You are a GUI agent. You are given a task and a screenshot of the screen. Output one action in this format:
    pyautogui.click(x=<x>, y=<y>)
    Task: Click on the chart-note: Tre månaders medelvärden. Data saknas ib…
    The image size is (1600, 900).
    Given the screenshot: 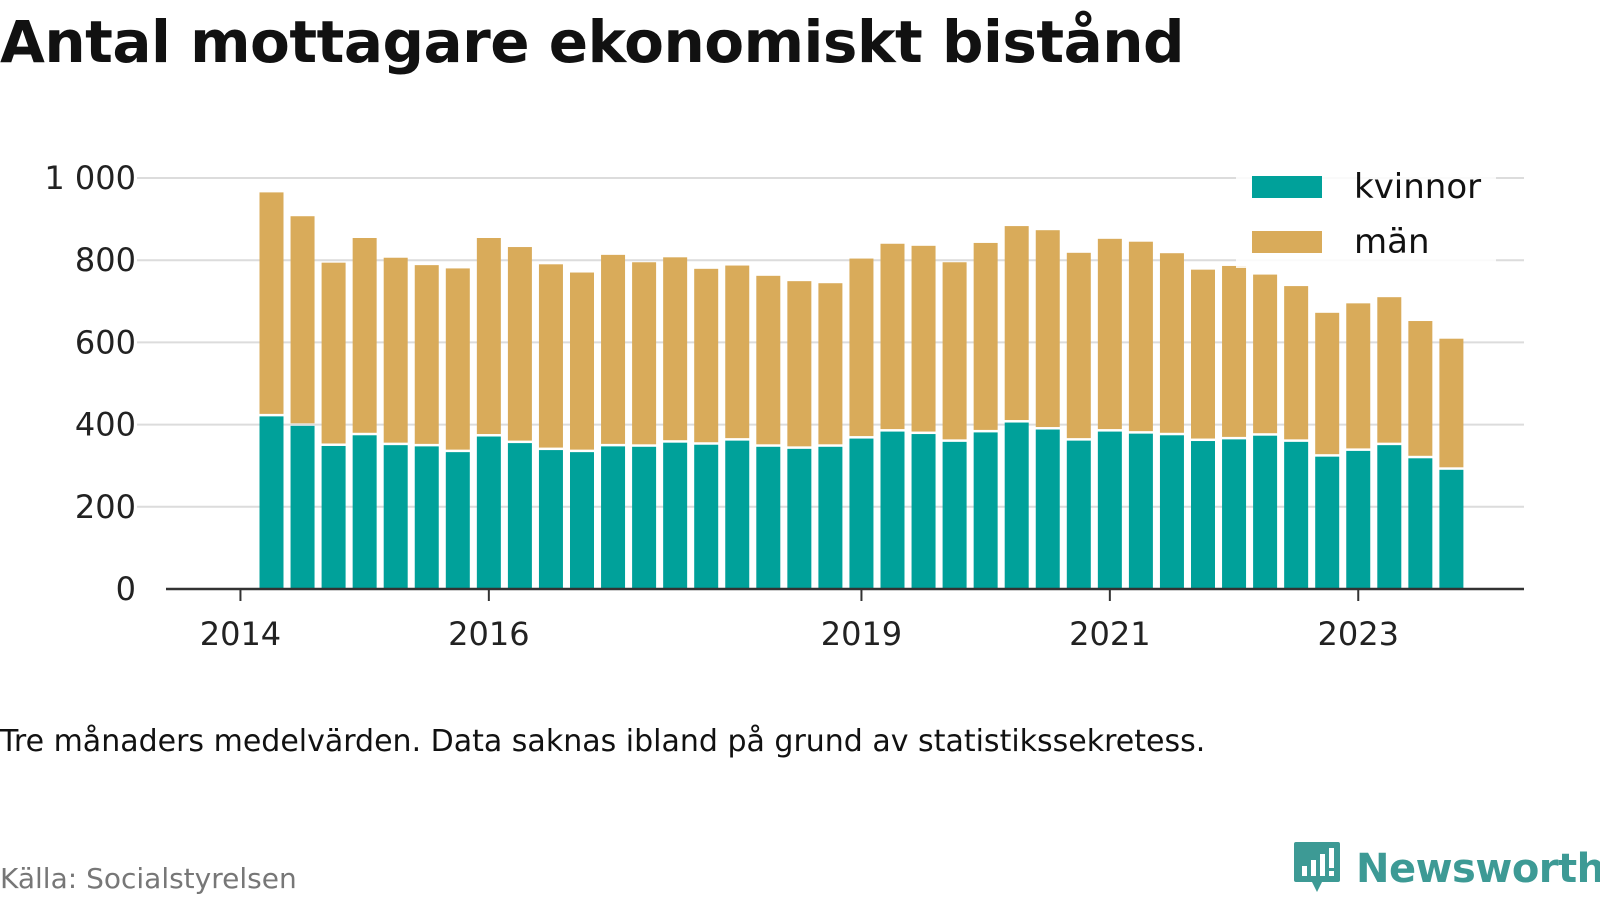 What is the action you would take?
    pyautogui.click(x=603, y=741)
    